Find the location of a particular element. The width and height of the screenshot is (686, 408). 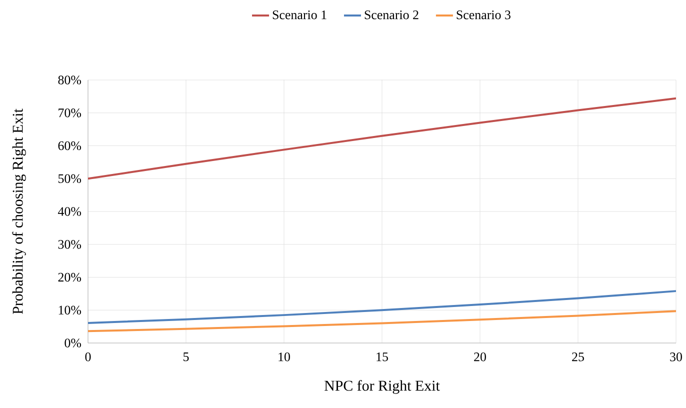

legend-label: Scenario 3 is located at coordinates (483, 15).